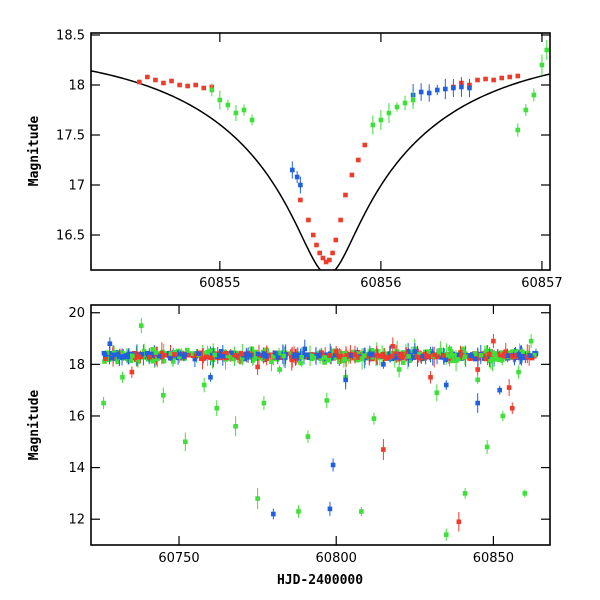 The height and width of the screenshot is (600, 600). Describe the element at coordinates (70, 236) in the screenshot. I see `top-y-tick-label: 16.5` at that location.